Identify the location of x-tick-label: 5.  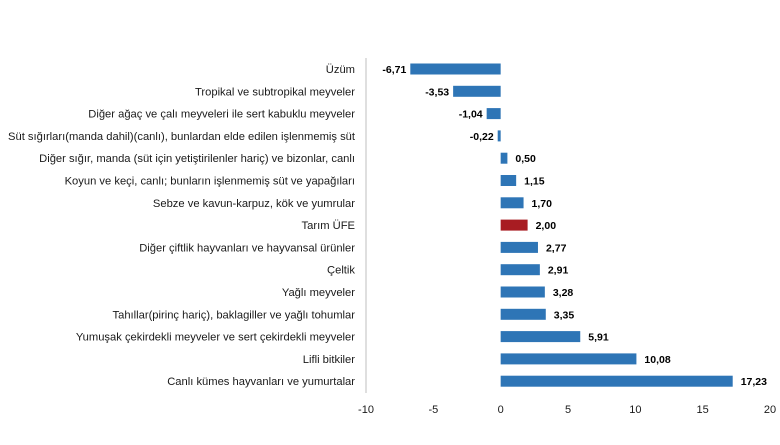
(568, 410).